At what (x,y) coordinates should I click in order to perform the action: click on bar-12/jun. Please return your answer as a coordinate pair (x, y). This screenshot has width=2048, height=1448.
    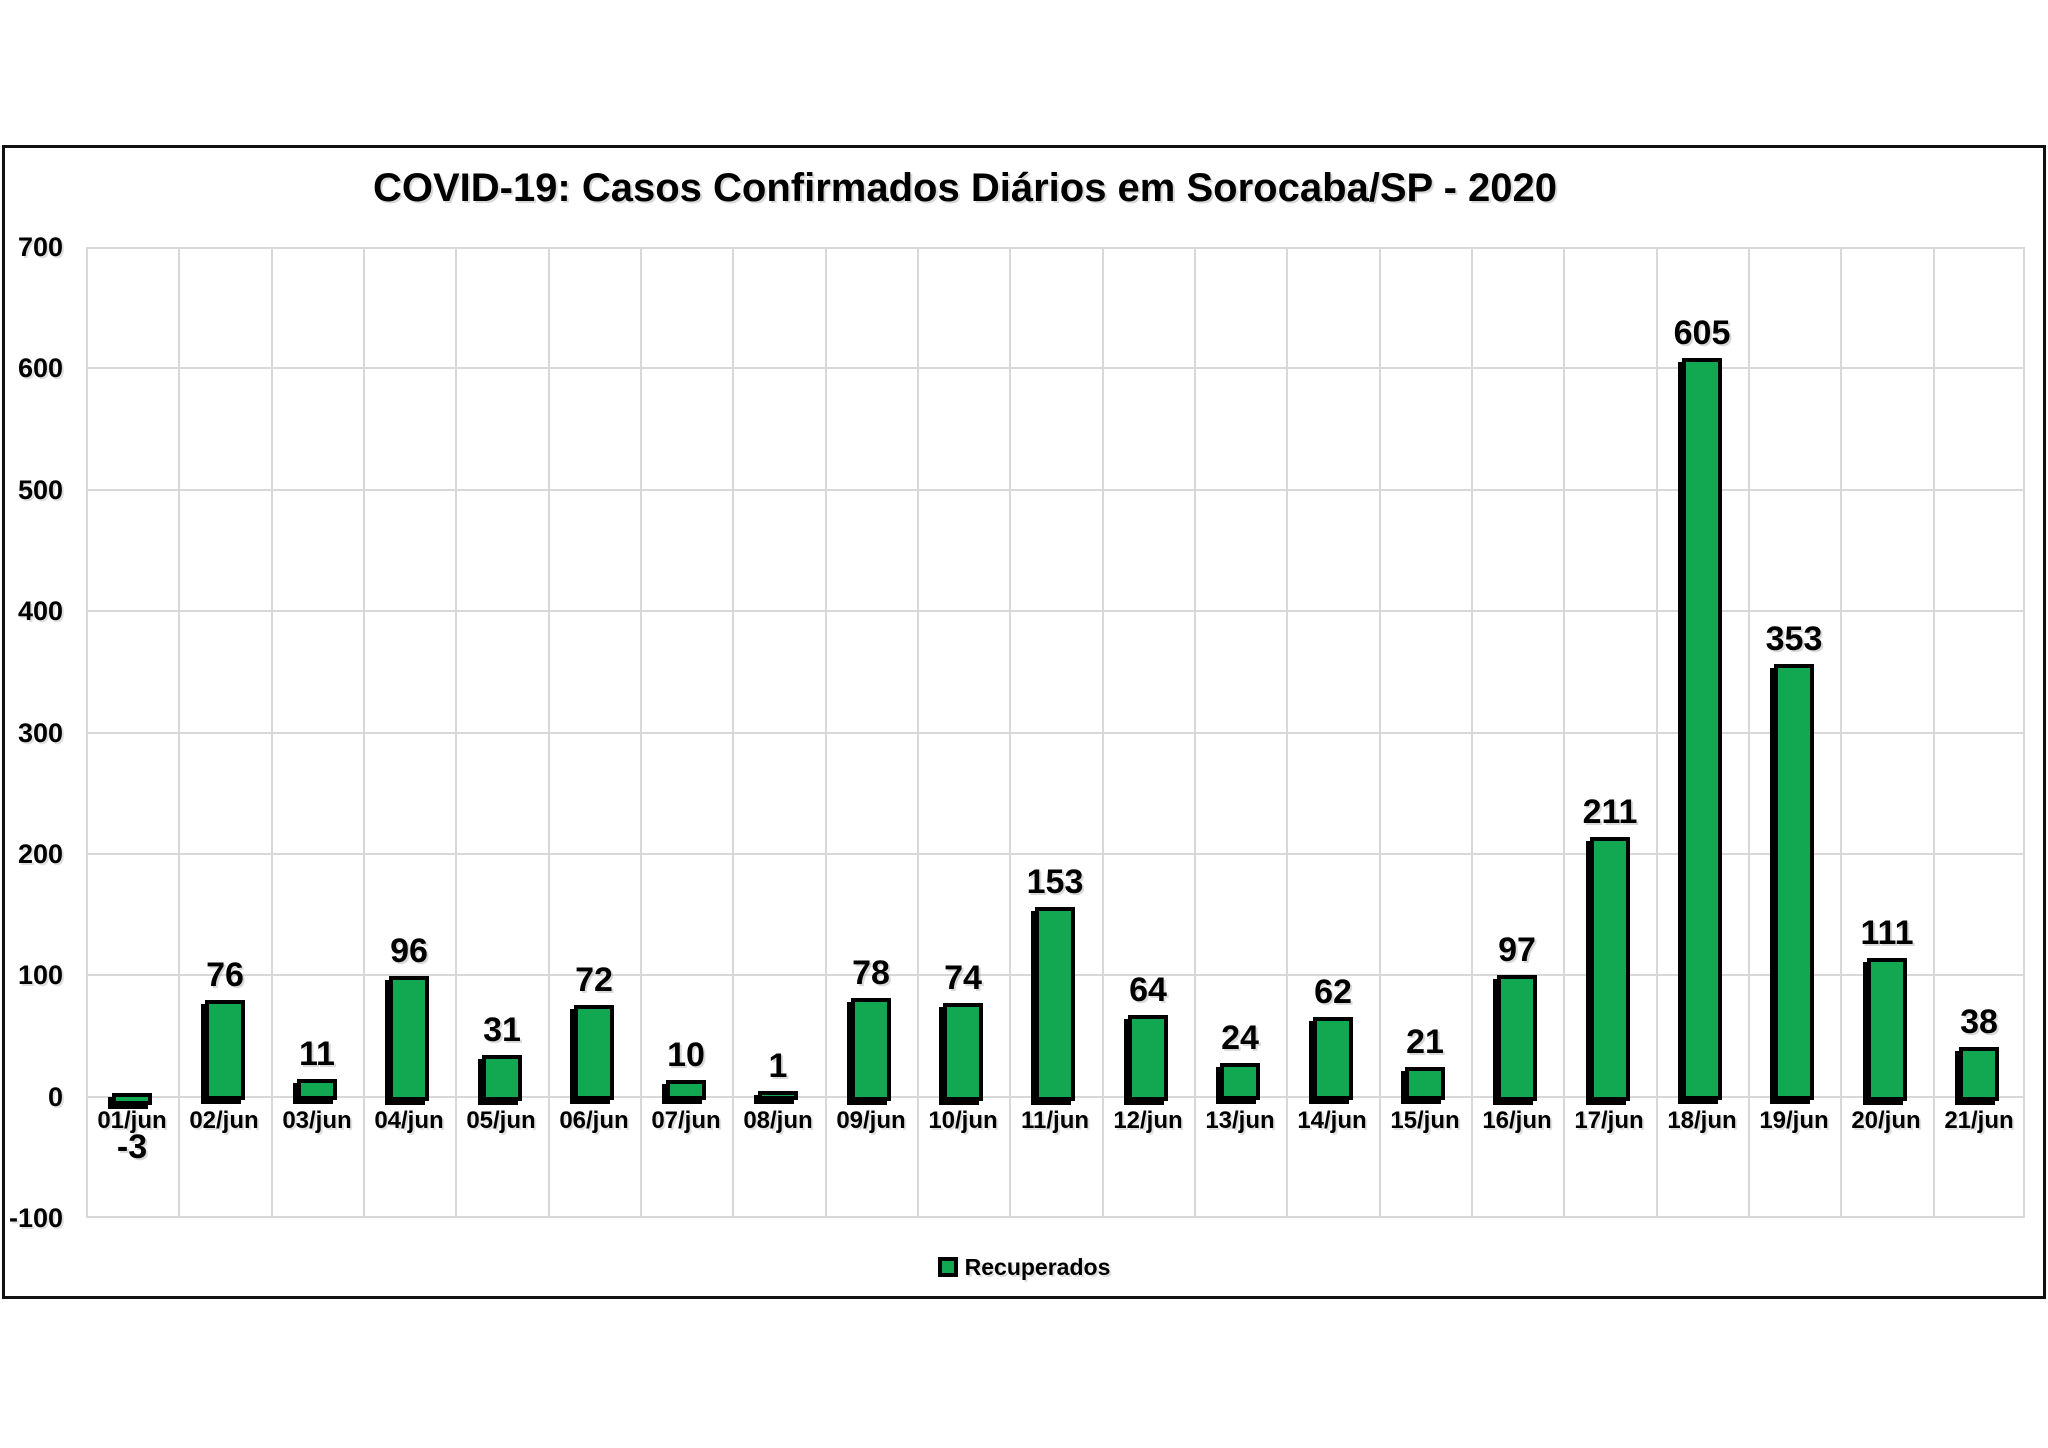
    Looking at the image, I should click on (1148, 1058).